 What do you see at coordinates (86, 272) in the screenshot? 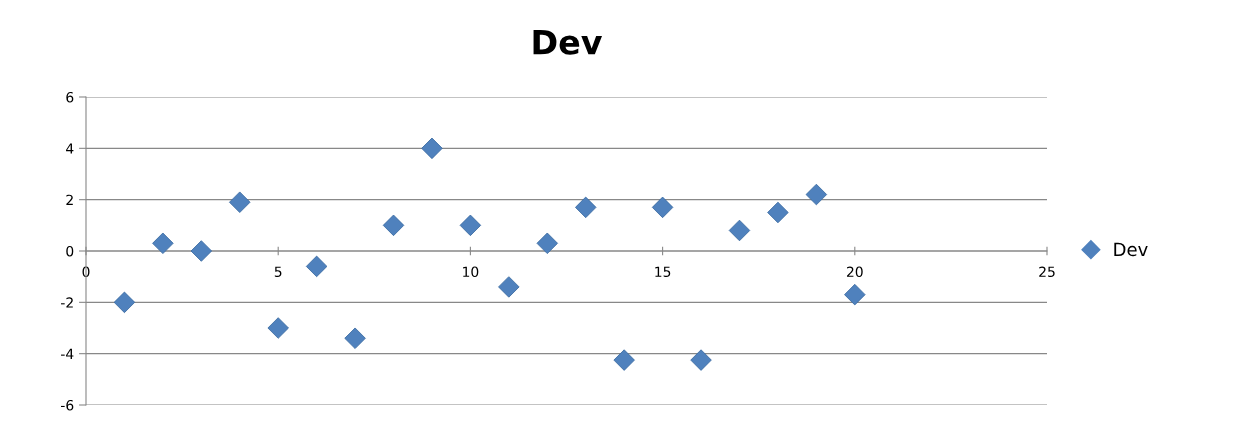
I see `x-tick-label: 0` at bounding box center [86, 272].